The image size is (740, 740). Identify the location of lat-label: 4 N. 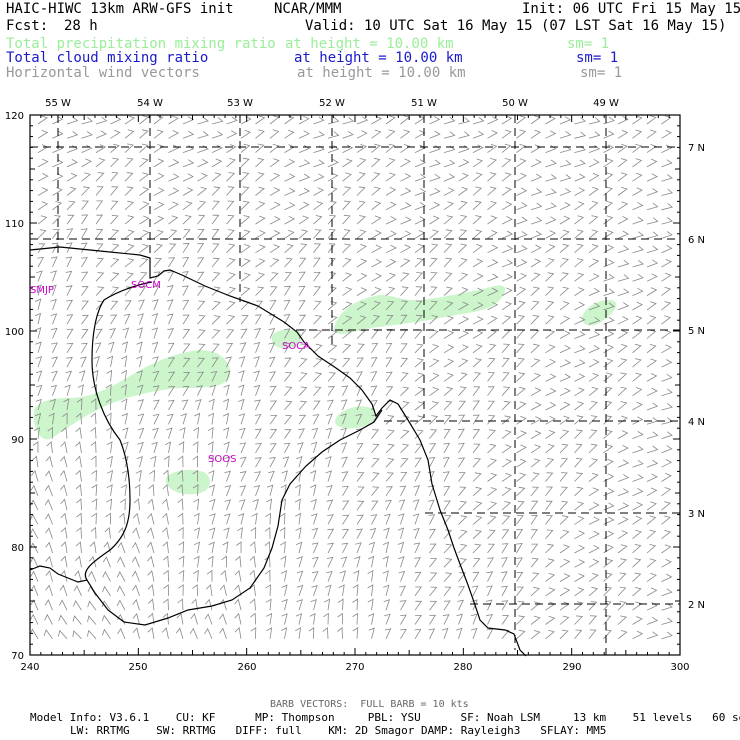
(696, 422).